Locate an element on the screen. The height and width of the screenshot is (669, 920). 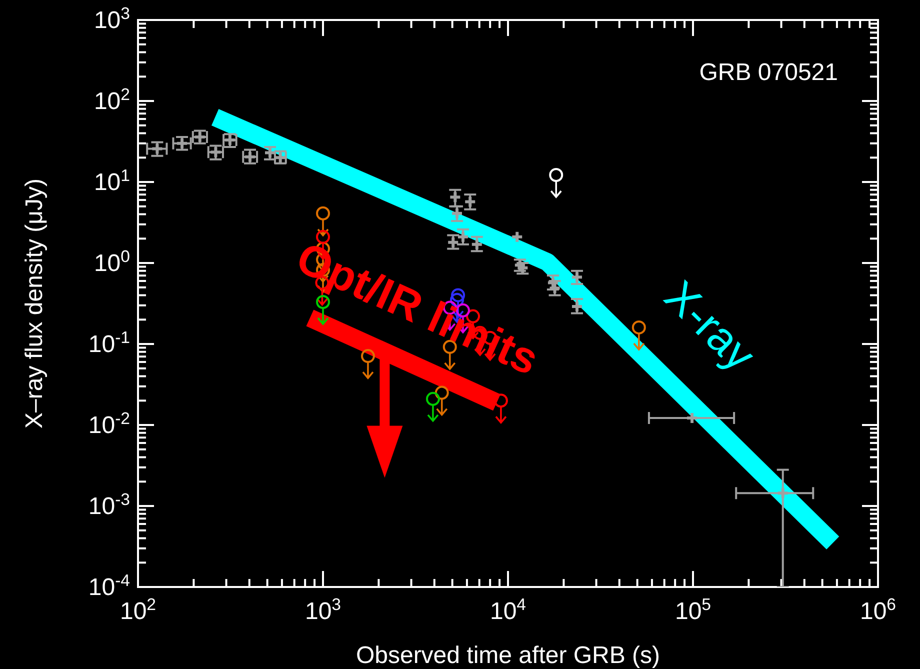
y-tick-label: 10$^{0}$ is located at coordinates (112, 261).